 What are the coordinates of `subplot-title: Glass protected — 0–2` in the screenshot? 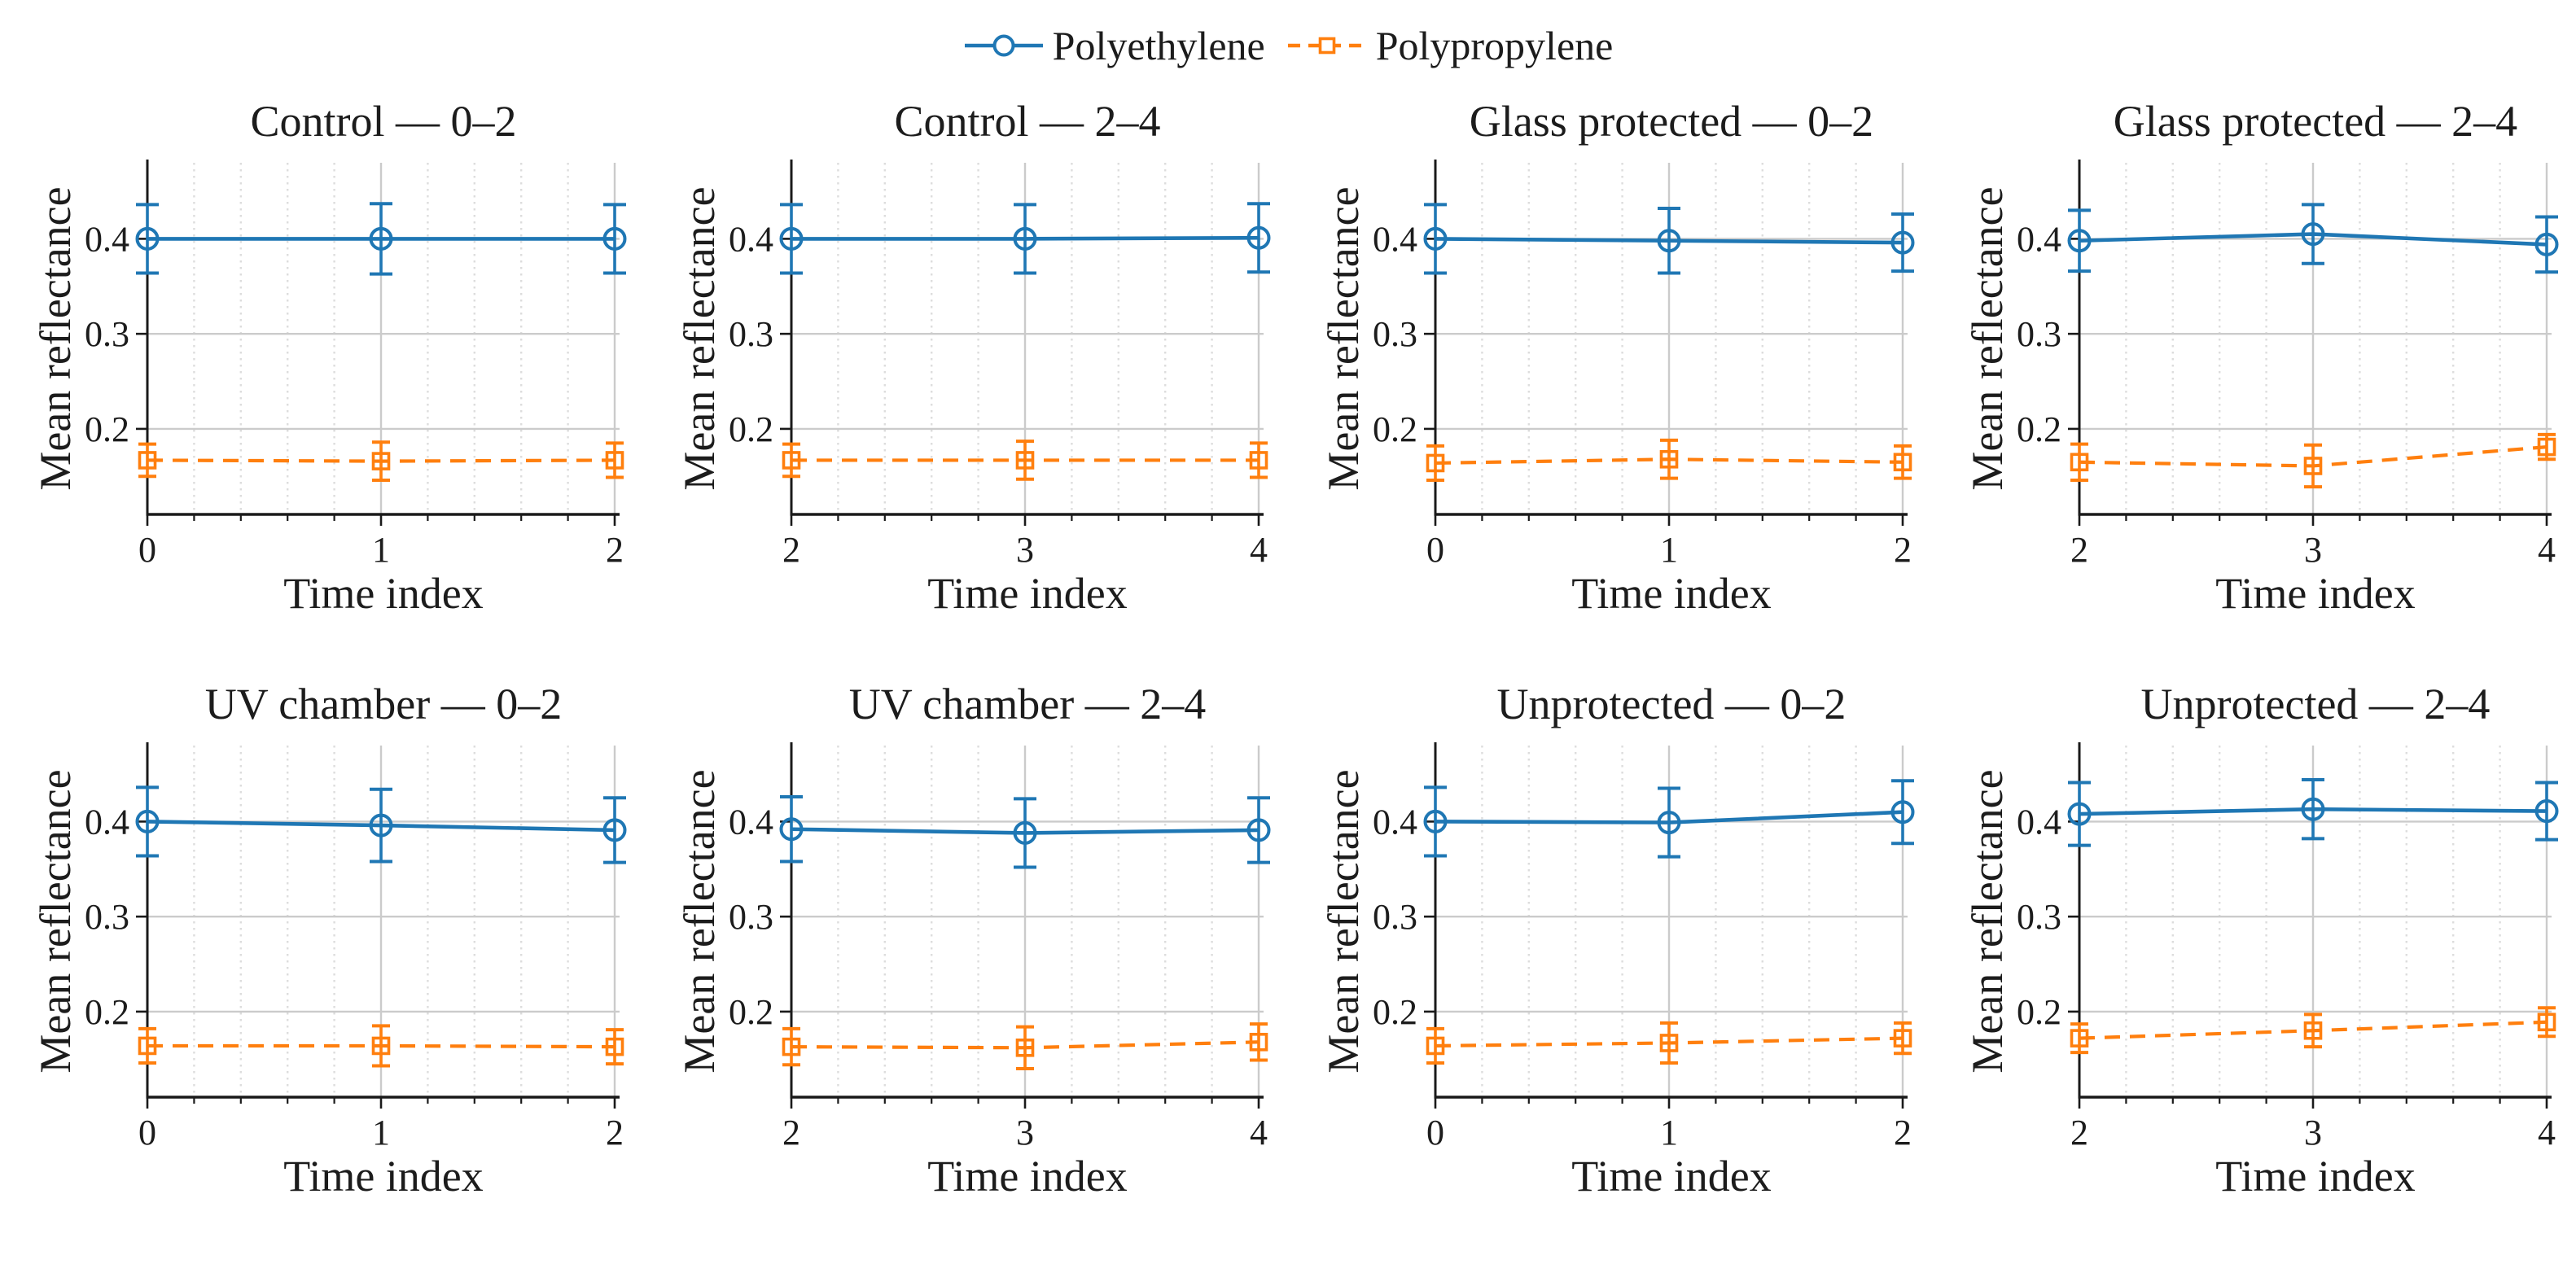 It's located at (1671, 121).